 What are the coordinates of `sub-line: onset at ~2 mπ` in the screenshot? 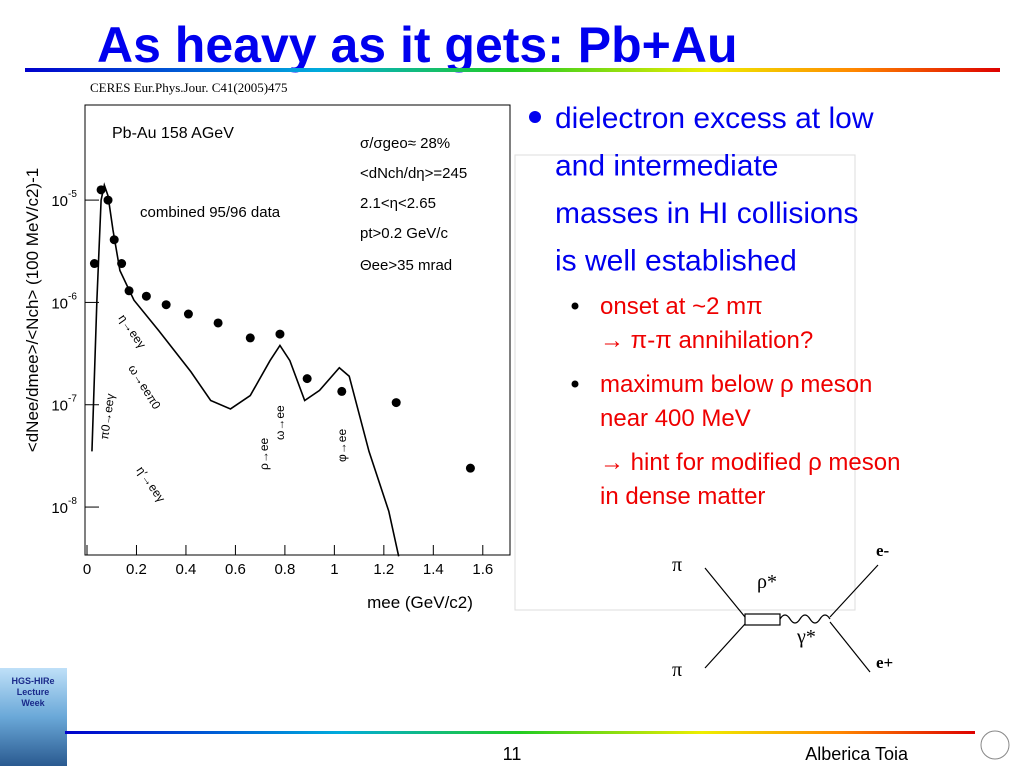 It's located at (681, 306).